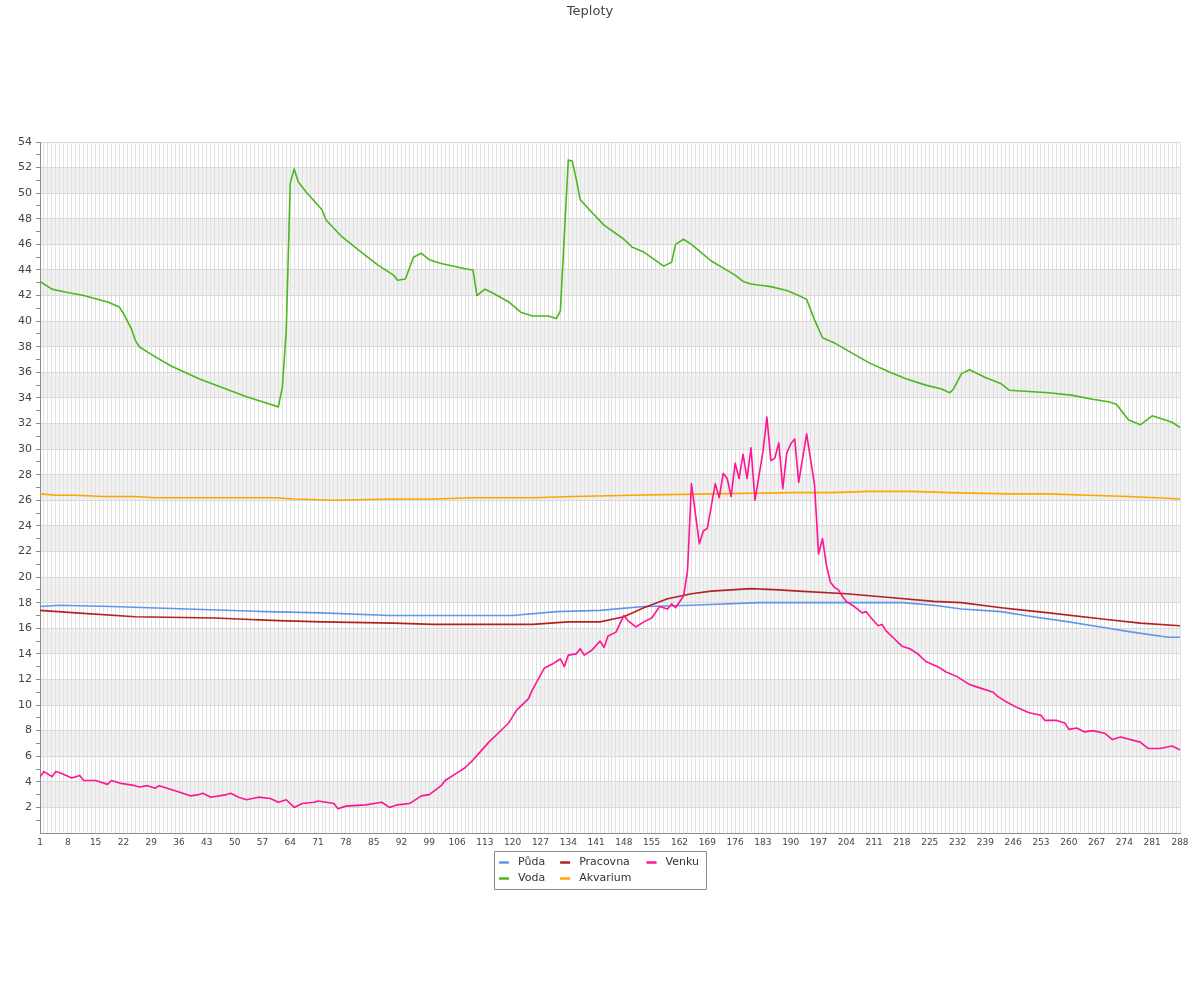 Image resolution: width=1200 pixels, height=1000 pixels. Describe the element at coordinates (25, 167) in the screenshot. I see `y-tick-label: 52` at that location.